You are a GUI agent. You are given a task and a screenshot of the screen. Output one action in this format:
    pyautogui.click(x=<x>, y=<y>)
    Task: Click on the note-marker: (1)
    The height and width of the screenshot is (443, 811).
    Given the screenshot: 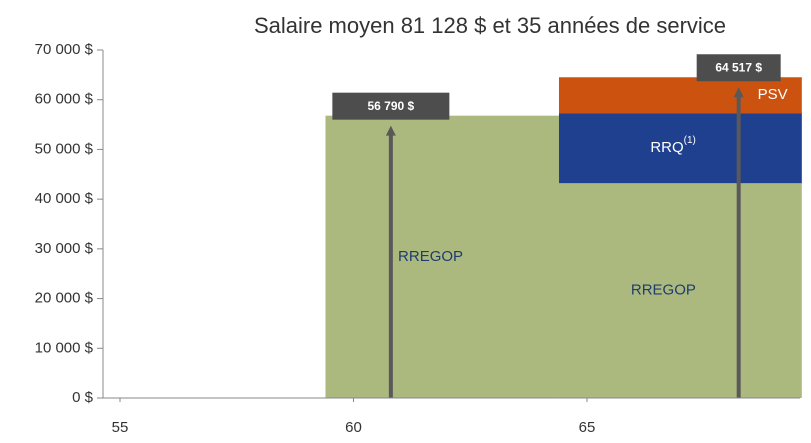 What is the action you would take?
    pyautogui.click(x=690, y=140)
    